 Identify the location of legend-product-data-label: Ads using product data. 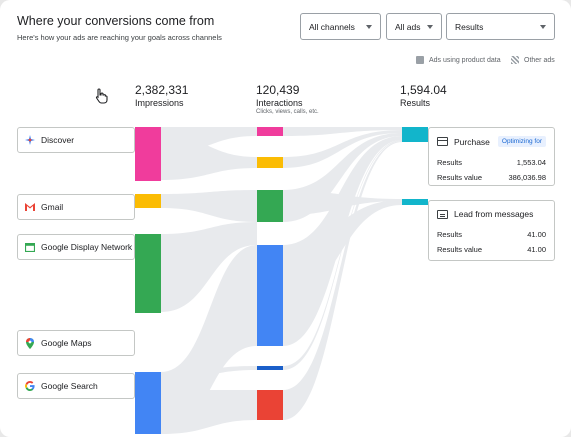
(465, 60).